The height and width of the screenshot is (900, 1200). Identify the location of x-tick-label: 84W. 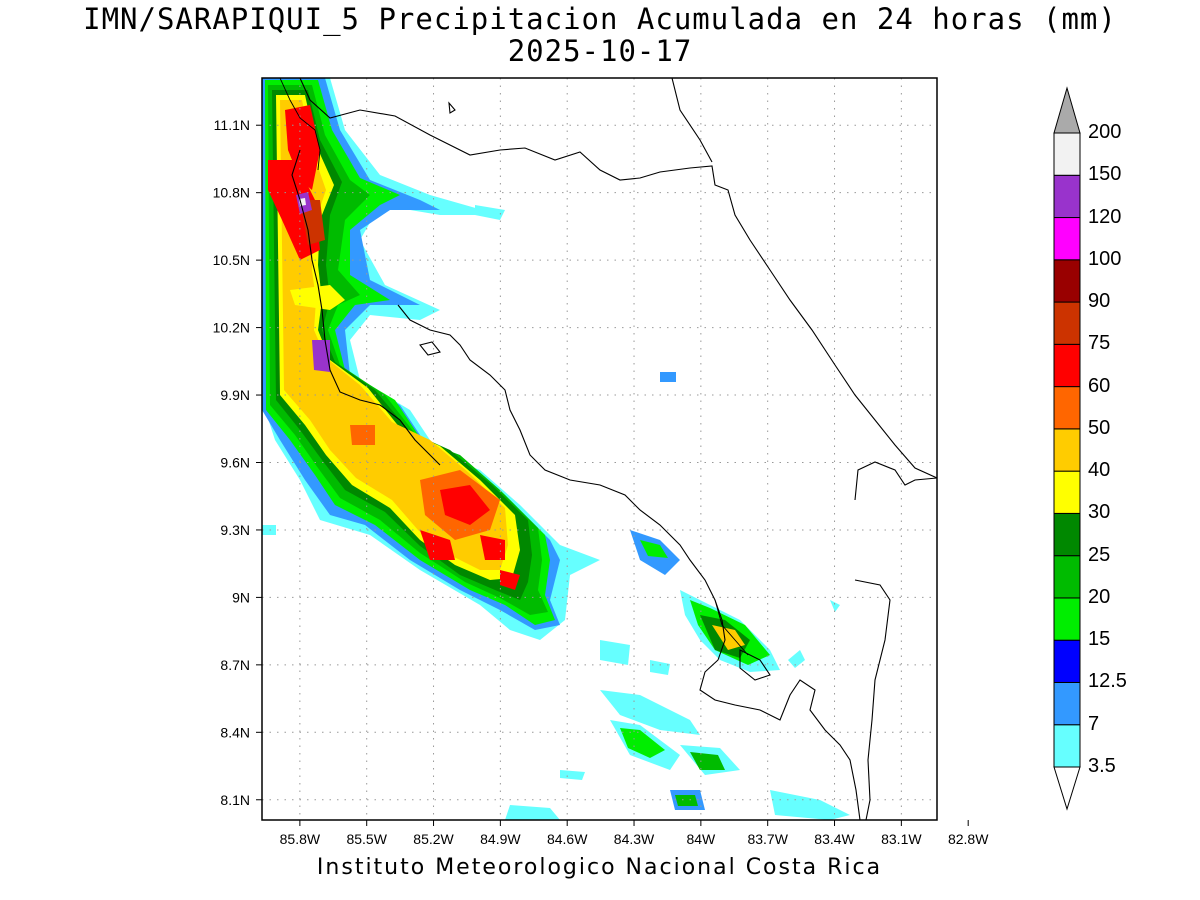
(701, 839).